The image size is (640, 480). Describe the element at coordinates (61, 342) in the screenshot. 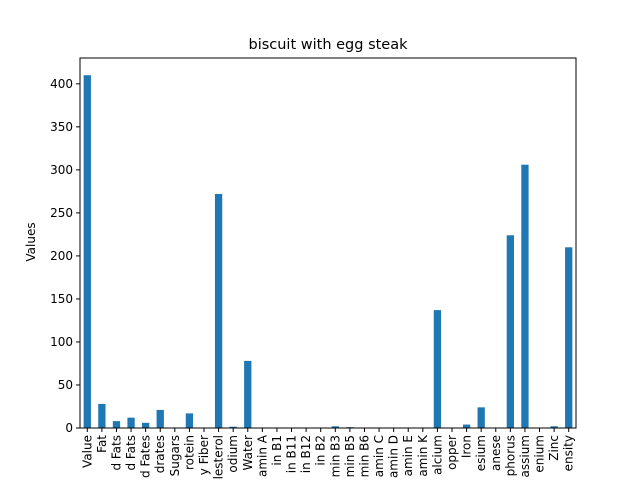

I see `y-tick-label: 100` at that location.